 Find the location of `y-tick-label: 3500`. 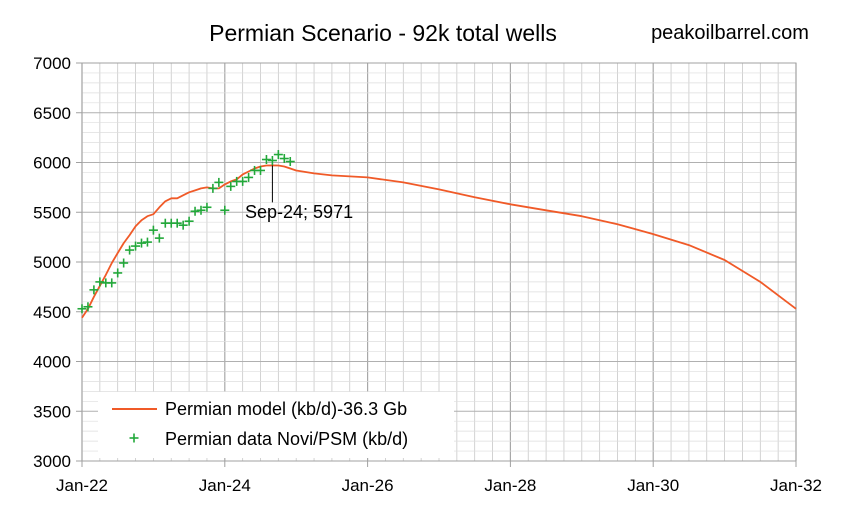

y-tick-label: 3500 is located at coordinates (52, 411).